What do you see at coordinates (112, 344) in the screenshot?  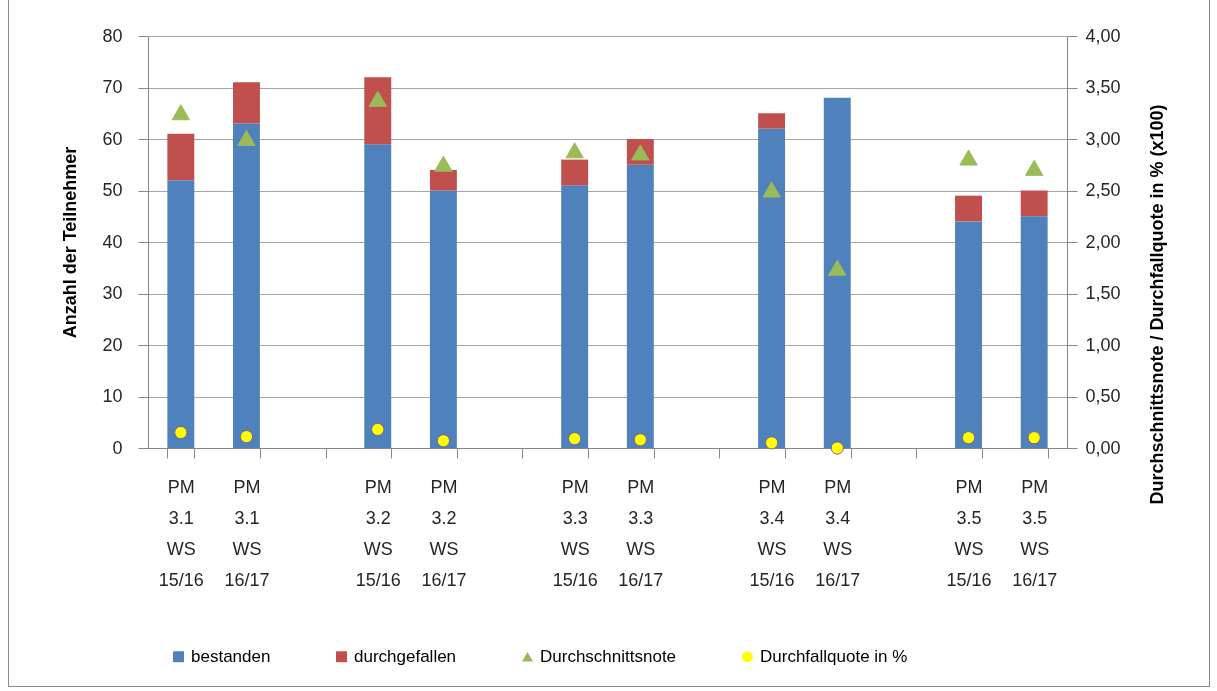 I see `y-tick-label: 20` at bounding box center [112, 344].